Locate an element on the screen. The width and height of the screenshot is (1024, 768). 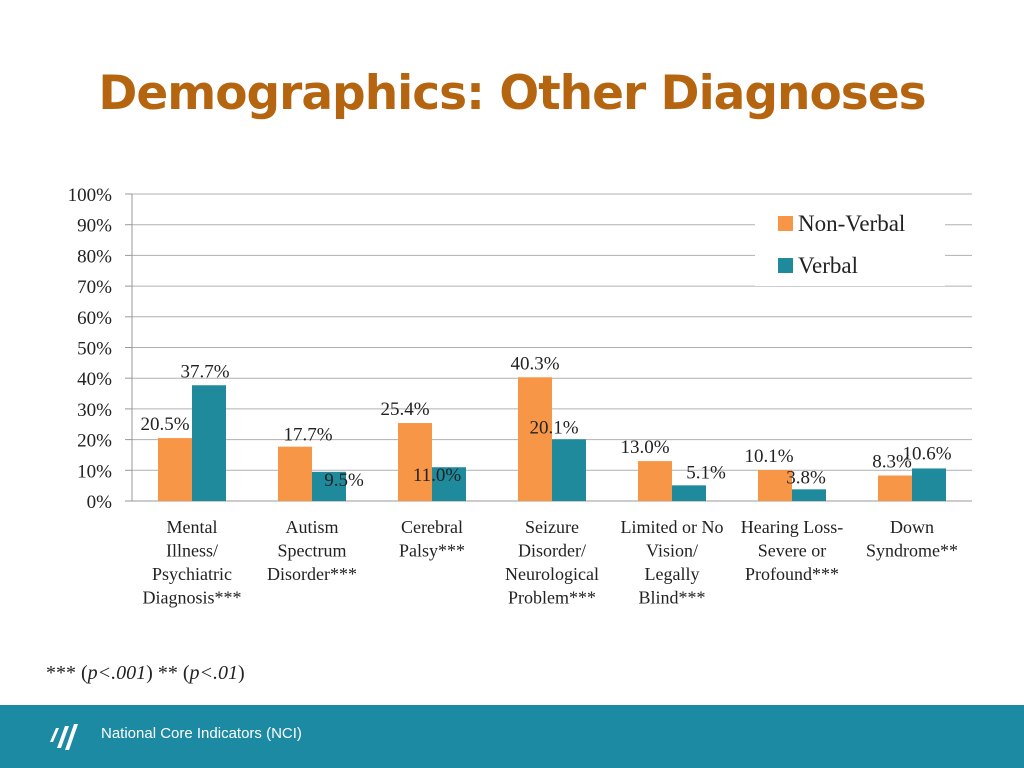
x-category-label: Mental is located at coordinates (192, 527).